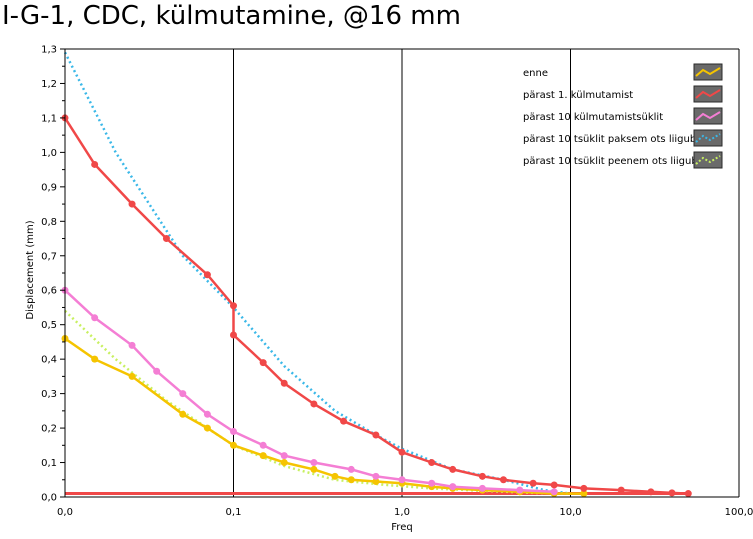  I want to click on y-tick-label: 0,7, so click(49, 256).